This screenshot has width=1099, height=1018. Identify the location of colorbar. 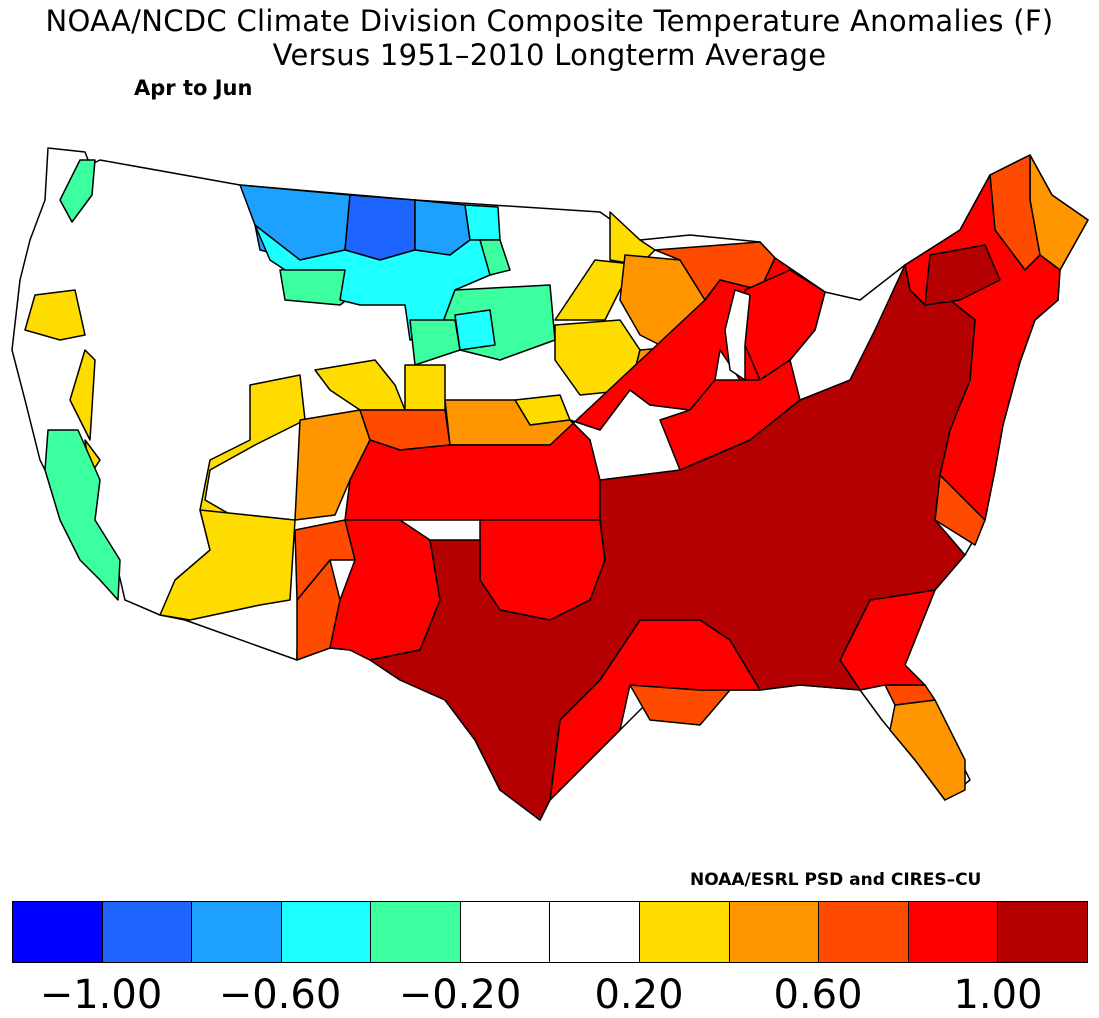
(550, 932).